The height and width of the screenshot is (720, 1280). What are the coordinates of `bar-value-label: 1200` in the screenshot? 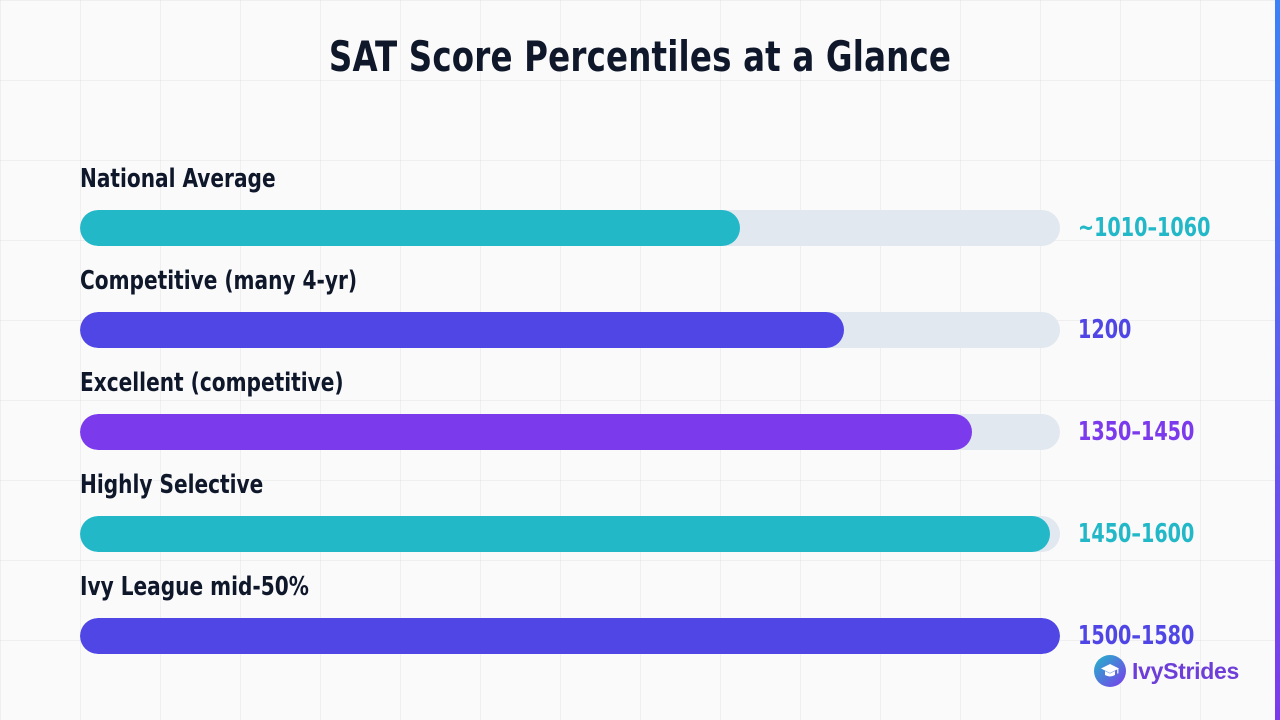 It's located at (1105, 330).